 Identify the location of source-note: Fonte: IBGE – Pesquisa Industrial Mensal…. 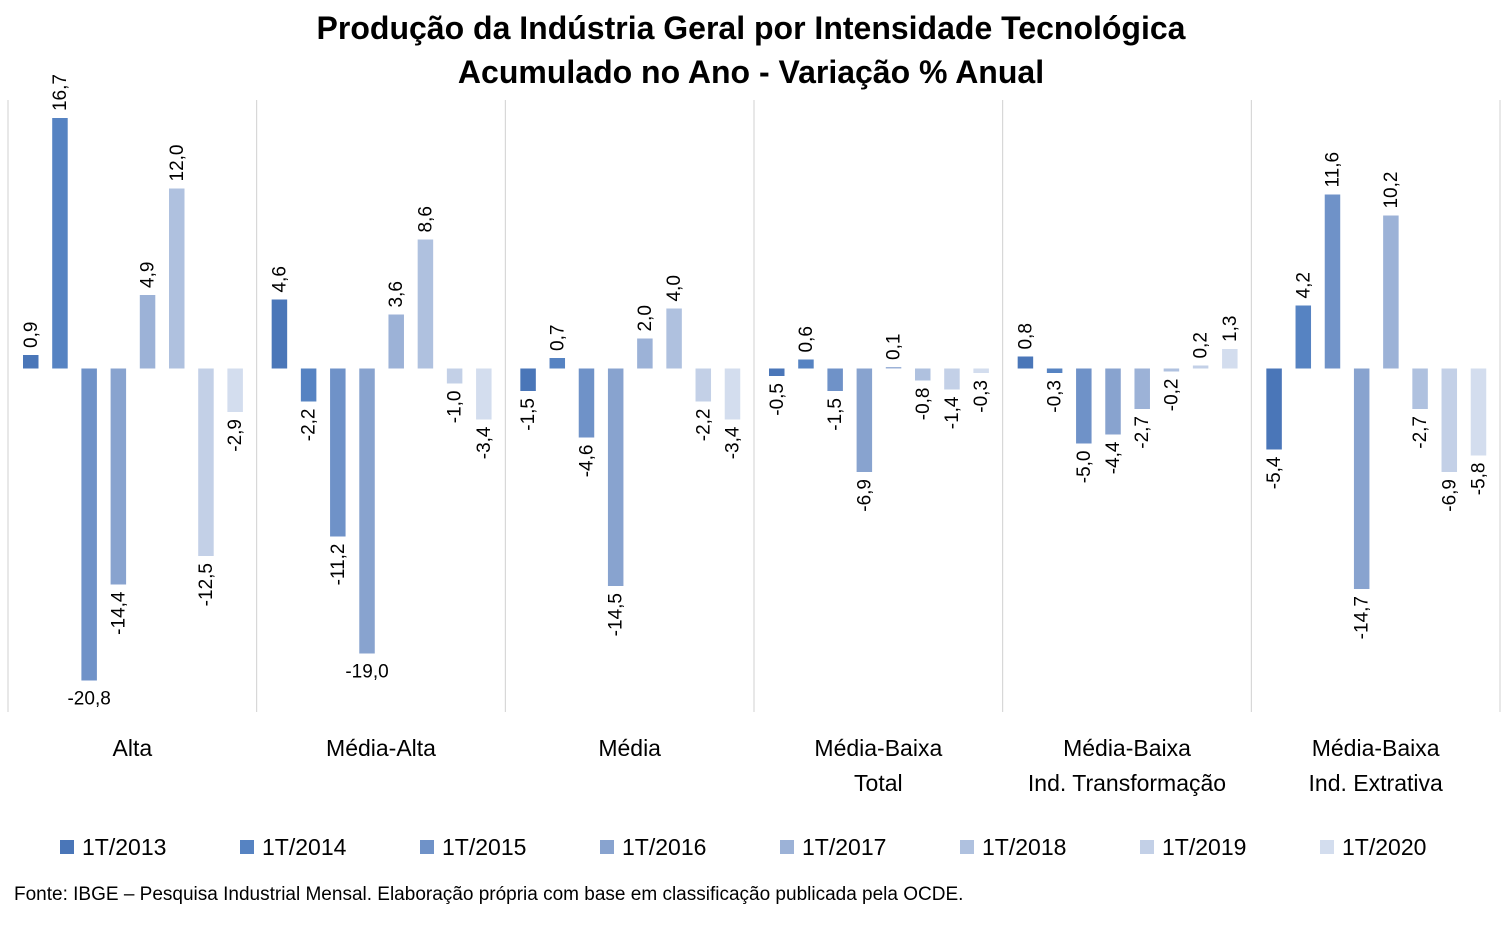
(489, 894).